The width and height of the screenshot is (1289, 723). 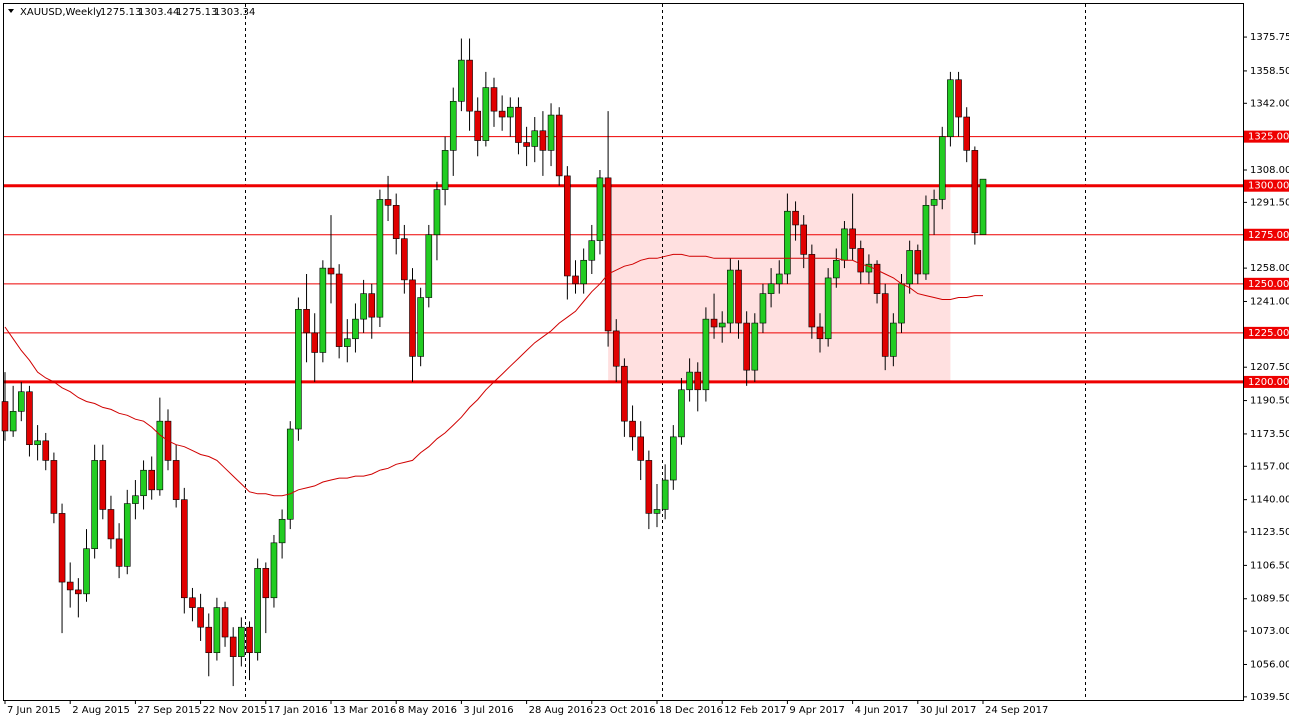 What do you see at coordinates (34, 710) in the screenshot?
I see `x-tick-label: 7 Jun 2015` at bounding box center [34, 710].